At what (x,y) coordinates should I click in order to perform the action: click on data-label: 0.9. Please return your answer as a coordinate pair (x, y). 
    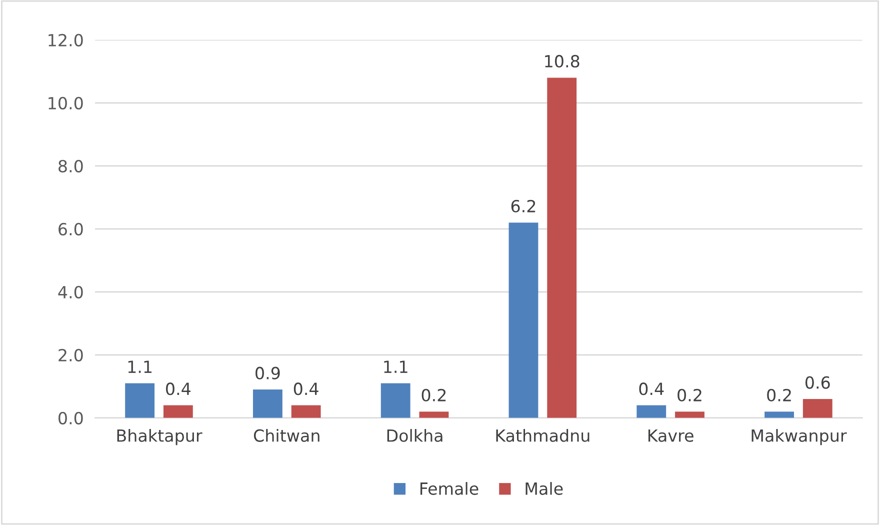
    Looking at the image, I should click on (268, 373).